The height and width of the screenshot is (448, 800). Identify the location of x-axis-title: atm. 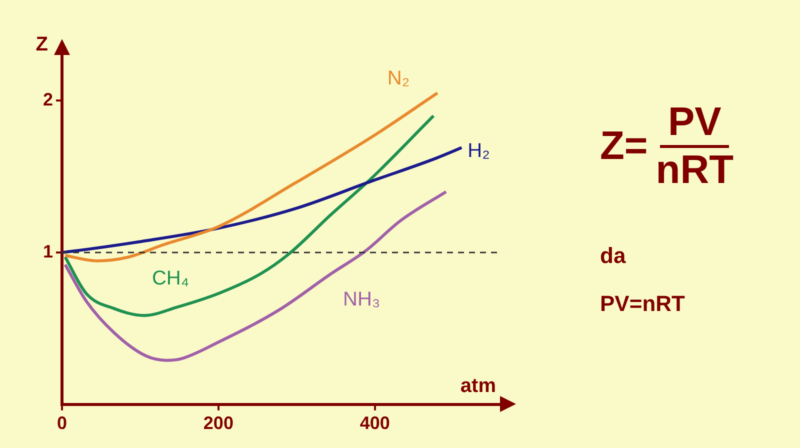
(478, 385).